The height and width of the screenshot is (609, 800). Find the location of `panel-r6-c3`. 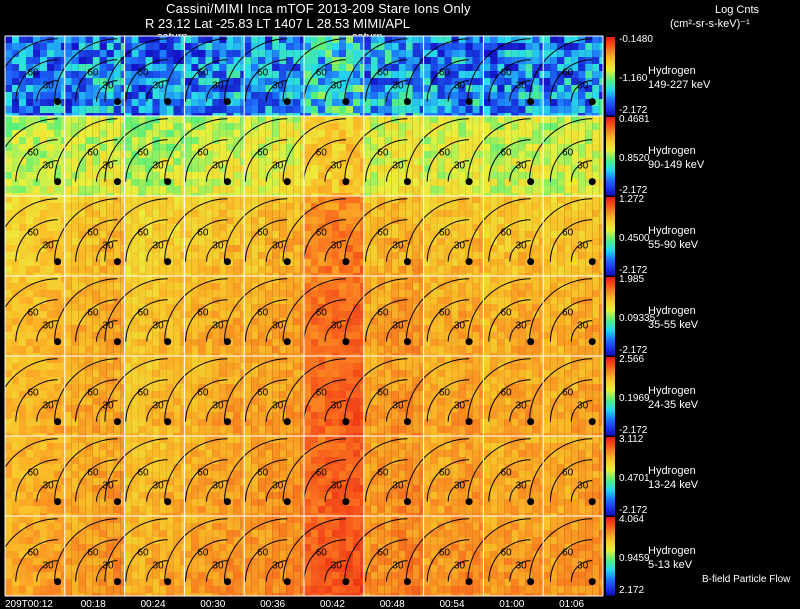

panel-r6-c3 is located at coordinates (214, 556).